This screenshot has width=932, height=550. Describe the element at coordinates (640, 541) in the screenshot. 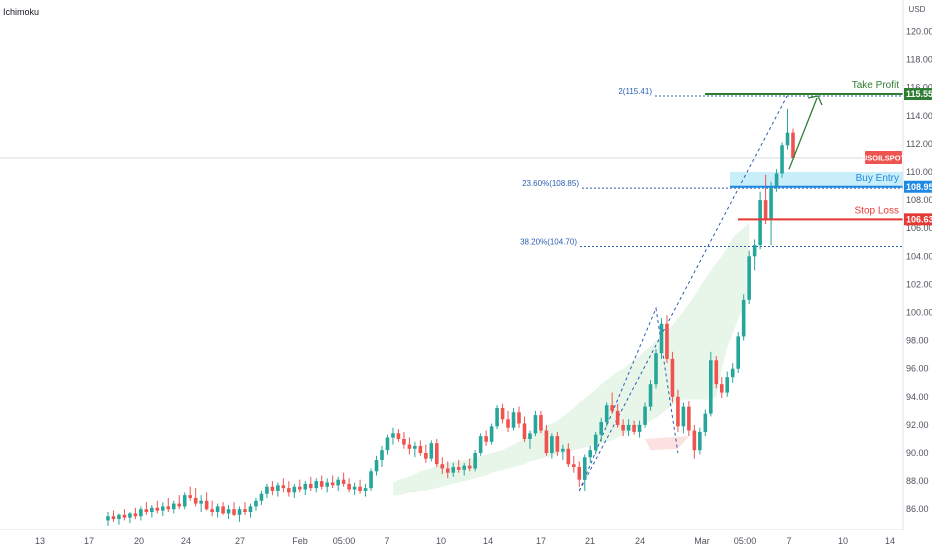

I see `time-tick: 24` at that location.